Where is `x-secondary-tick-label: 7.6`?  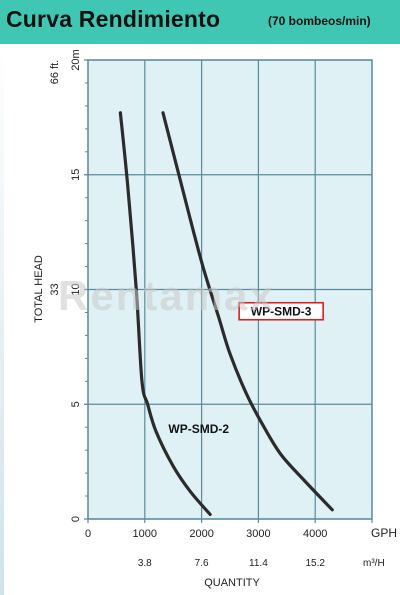 x-secondary-tick-label: 7.6 is located at coordinates (202, 563).